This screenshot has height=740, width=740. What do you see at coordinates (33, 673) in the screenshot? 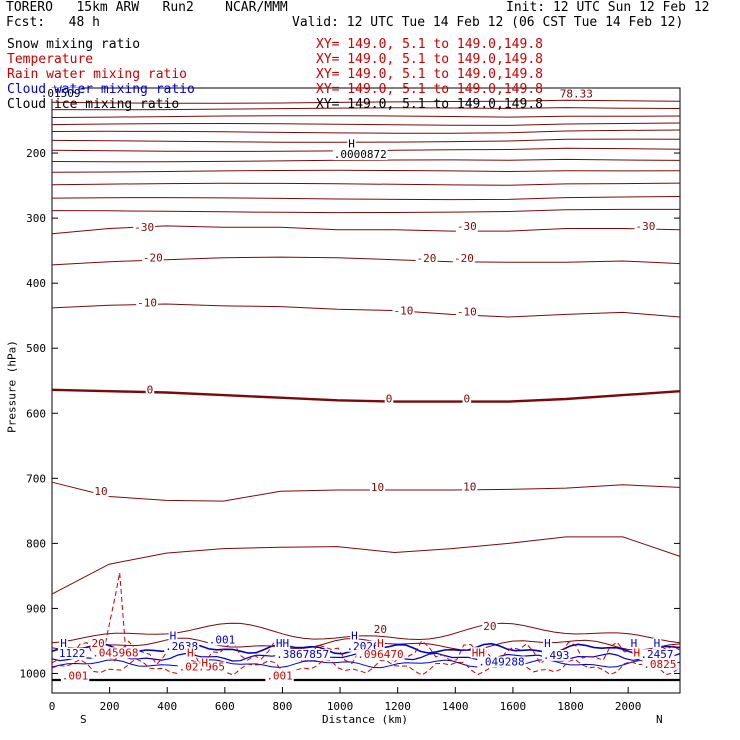
I see `y-tick-label: 1000` at bounding box center [33, 673].